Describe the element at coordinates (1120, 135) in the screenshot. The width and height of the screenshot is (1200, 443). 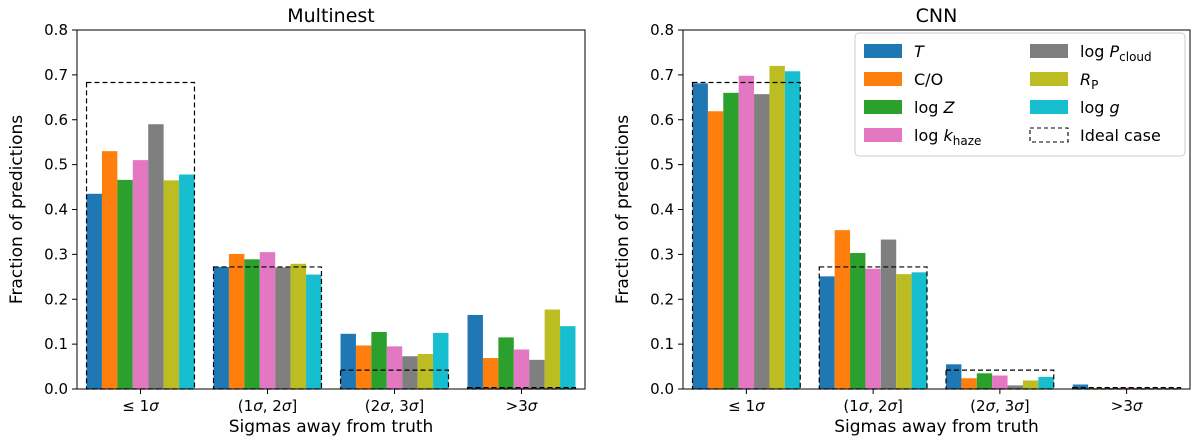
I see `legend-label: Ideal case` at that location.